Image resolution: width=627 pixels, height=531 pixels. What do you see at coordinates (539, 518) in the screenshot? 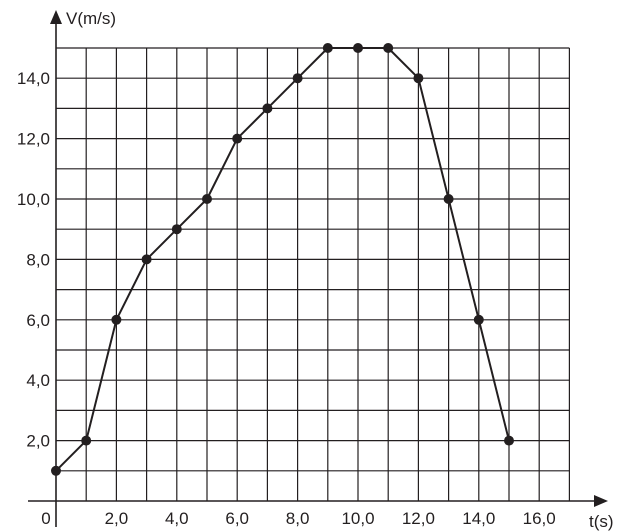
I see `x-tick-label: 16,0` at bounding box center [539, 518].